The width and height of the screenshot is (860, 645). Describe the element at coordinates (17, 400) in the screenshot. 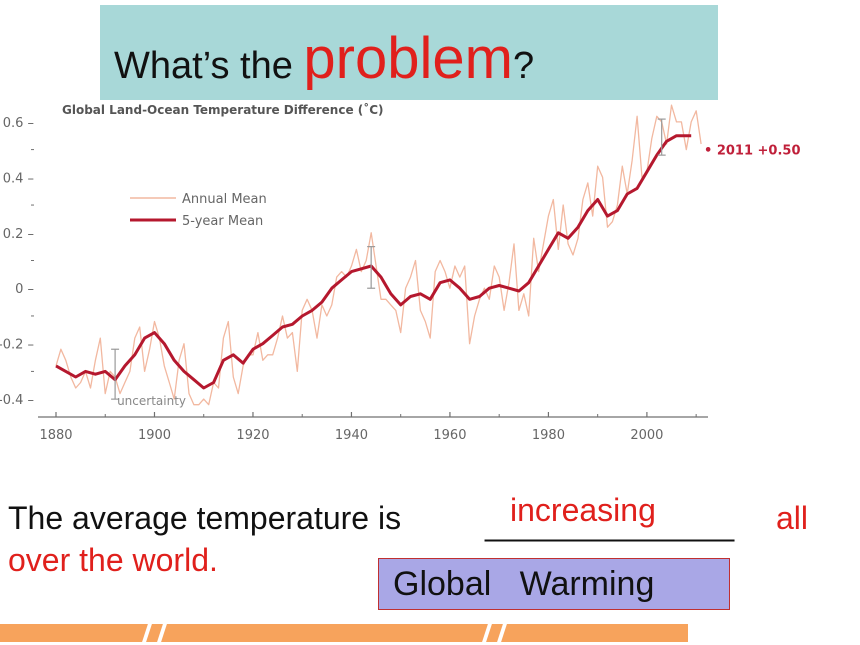

I see `y-tick-label: -0.4 –` at that location.